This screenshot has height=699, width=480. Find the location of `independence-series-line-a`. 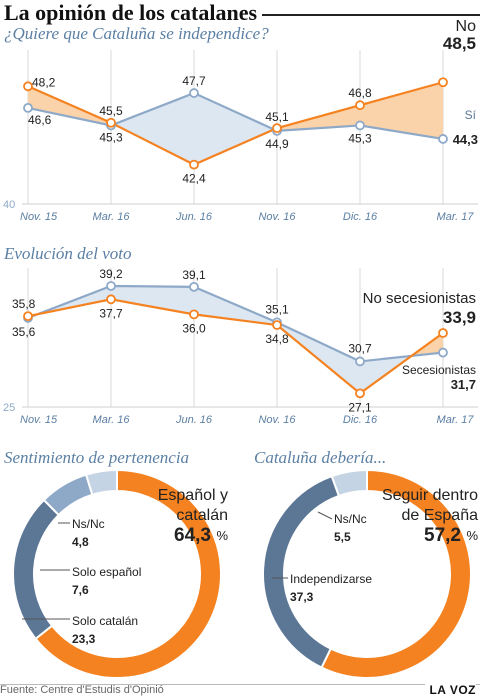

independence-series-line-a is located at coordinates (235, 123).